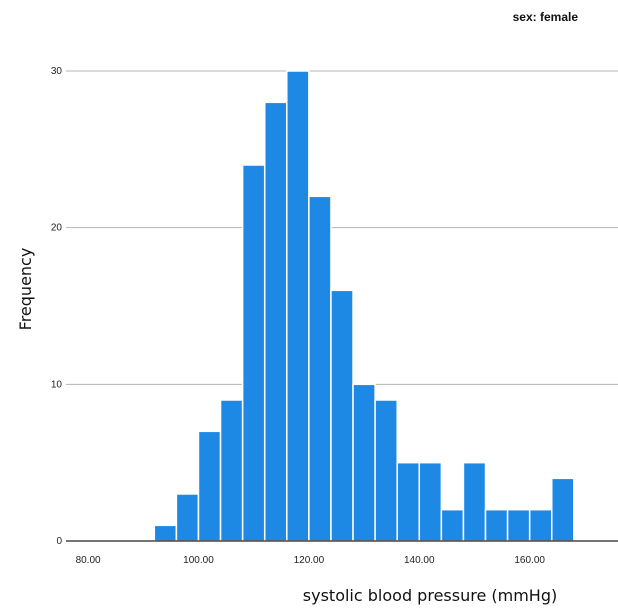 This screenshot has width=618, height=609. Describe the element at coordinates (57, 71) in the screenshot. I see `y-tick-label-3: 30` at that location.